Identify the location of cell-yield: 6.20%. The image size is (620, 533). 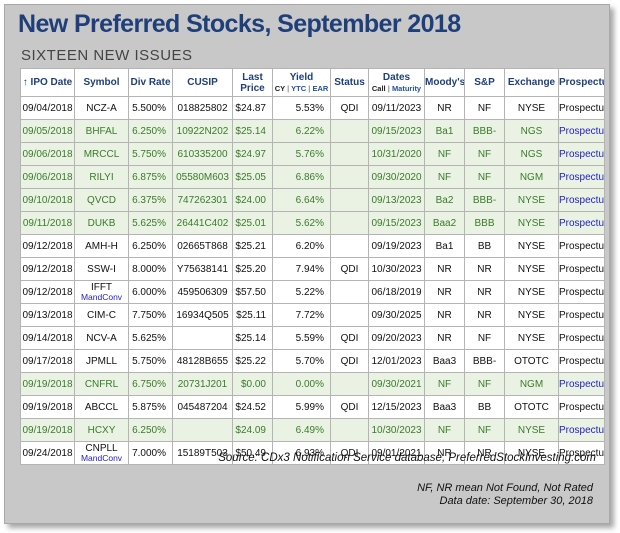
(301, 246).